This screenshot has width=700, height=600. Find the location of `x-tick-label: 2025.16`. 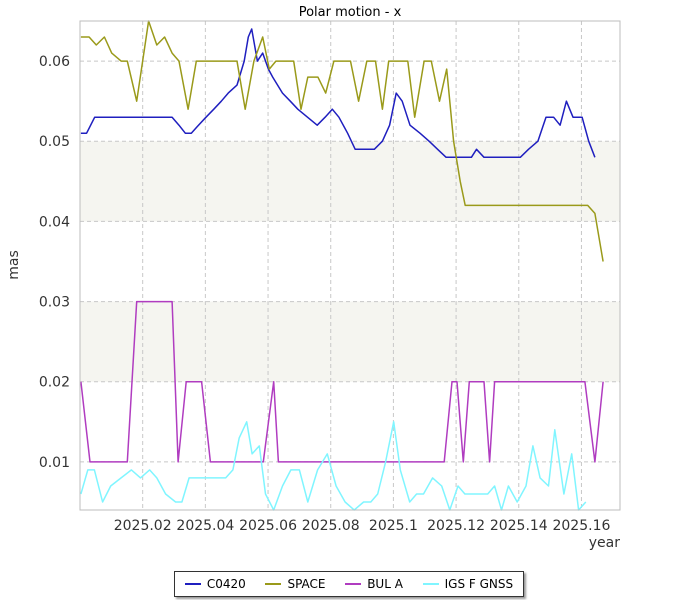

x-tick-label: 2025.16 is located at coordinates (581, 526).